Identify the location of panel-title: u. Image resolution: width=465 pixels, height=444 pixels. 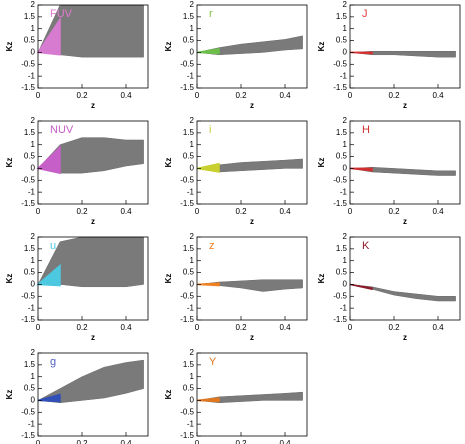
(53, 246).